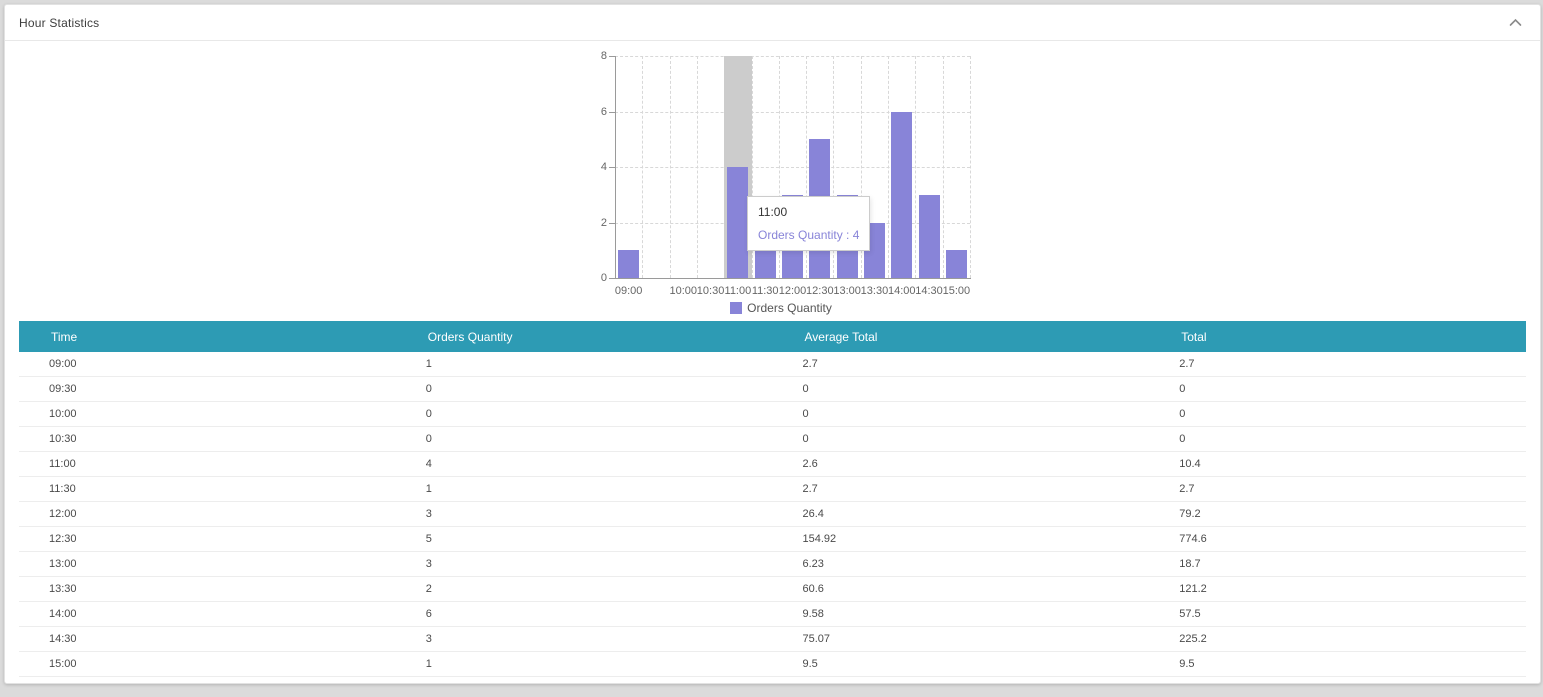 The height and width of the screenshot is (697, 1543). I want to click on table-row: 12:00 3 26.4 79.2, so click(772, 514).